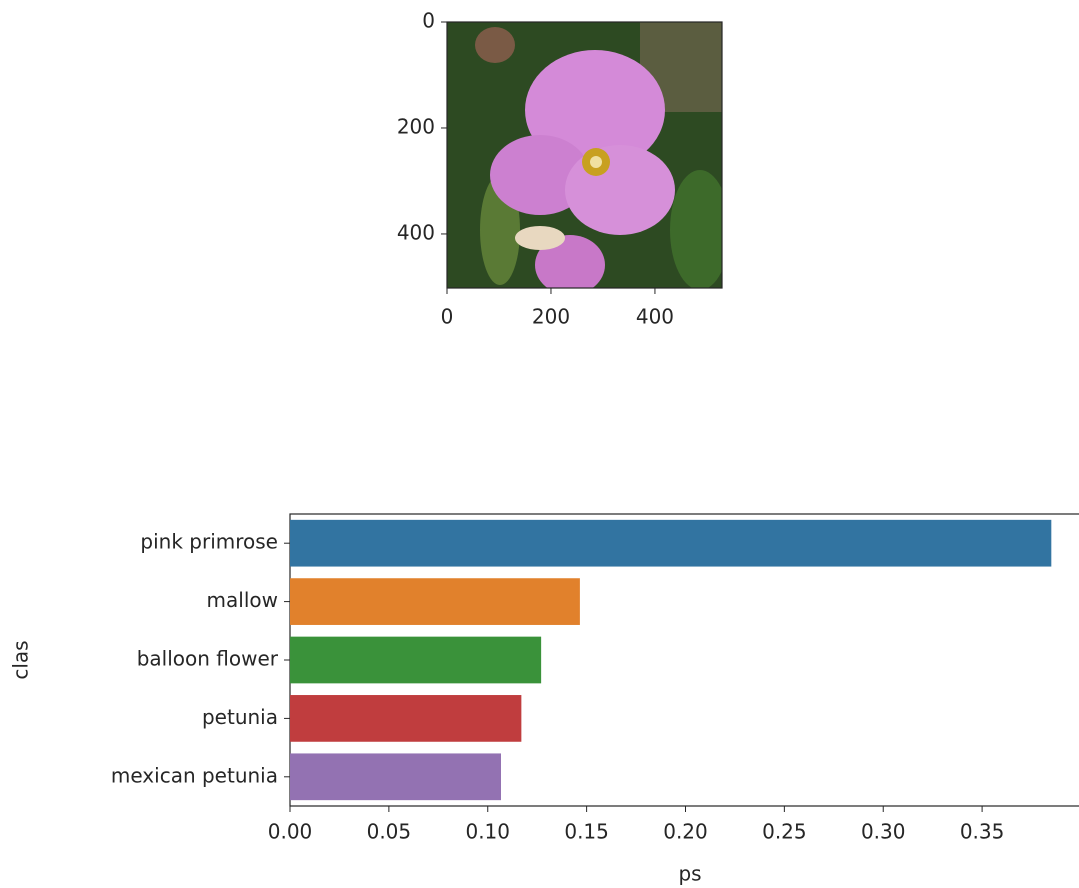 The width and height of the screenshot is (1079, 888). What do you see at coordinates (416, 126) in the screenshot?
I see `y-tick-label: 200` at bounding box center [416, 126].